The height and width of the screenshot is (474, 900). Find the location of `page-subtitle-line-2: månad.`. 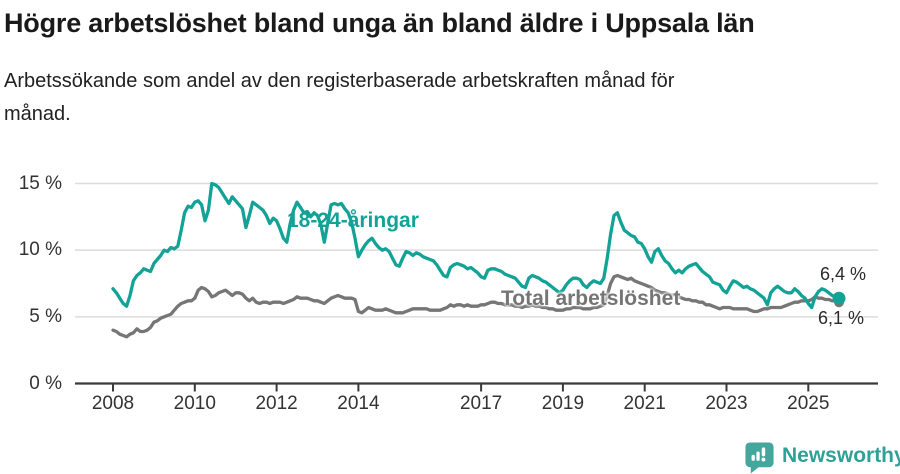

page-subtitle-line-2: månad. is located at coordinates (37, 114).